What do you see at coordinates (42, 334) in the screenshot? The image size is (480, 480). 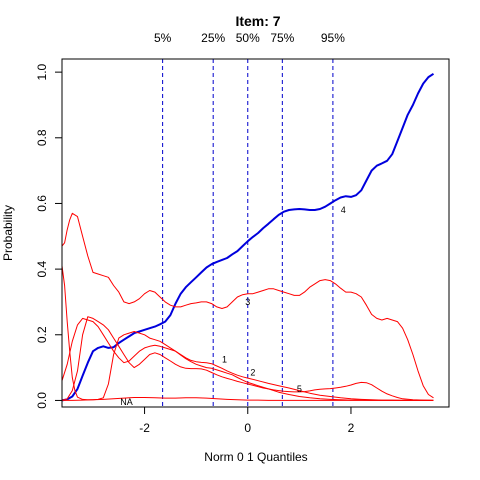 I see `y-tick-label: 0.2` at bounding box center [42, 334].